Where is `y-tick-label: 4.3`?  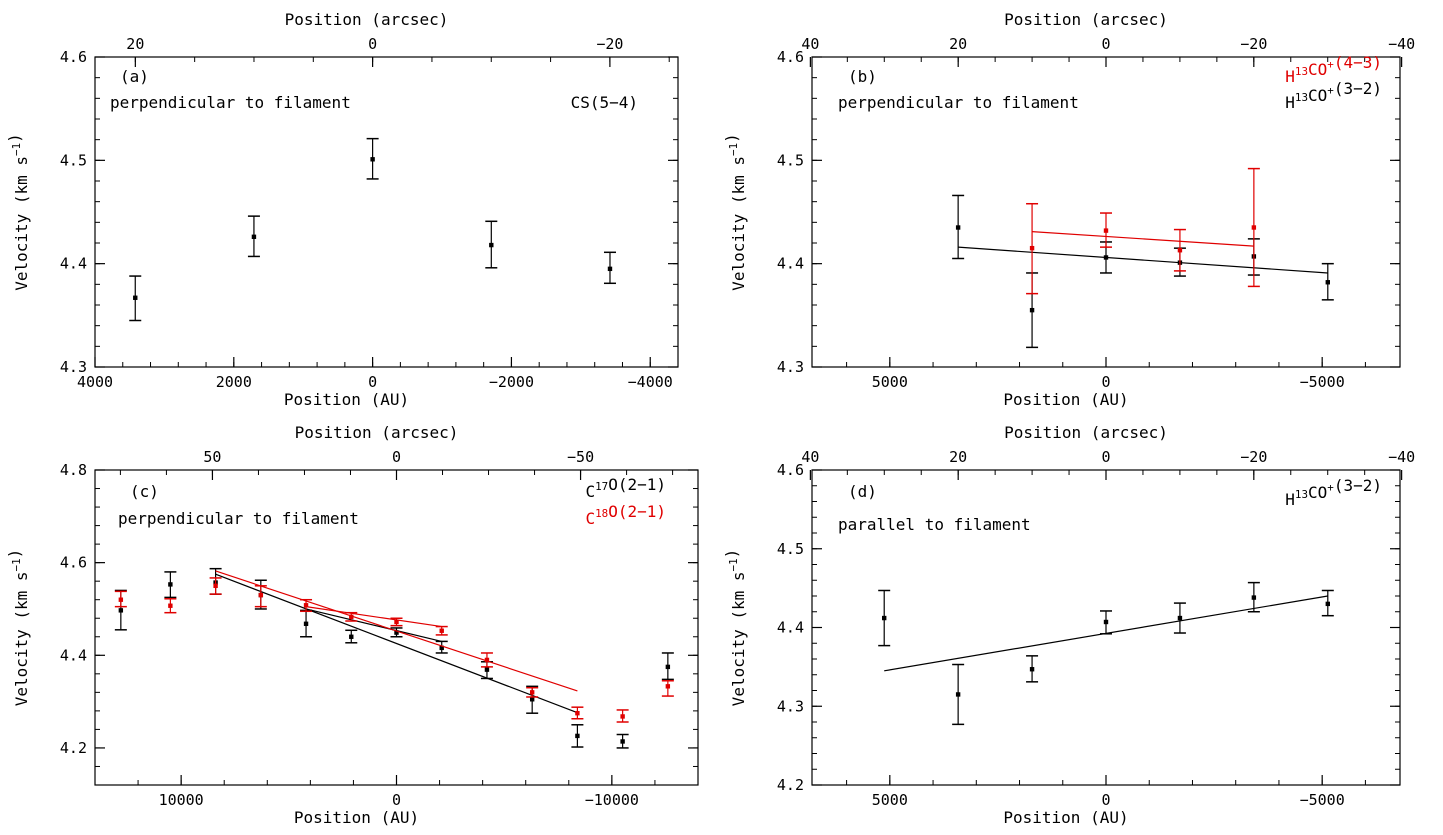 y-tick-label: 4.3 is located at coordinates (790, 706).